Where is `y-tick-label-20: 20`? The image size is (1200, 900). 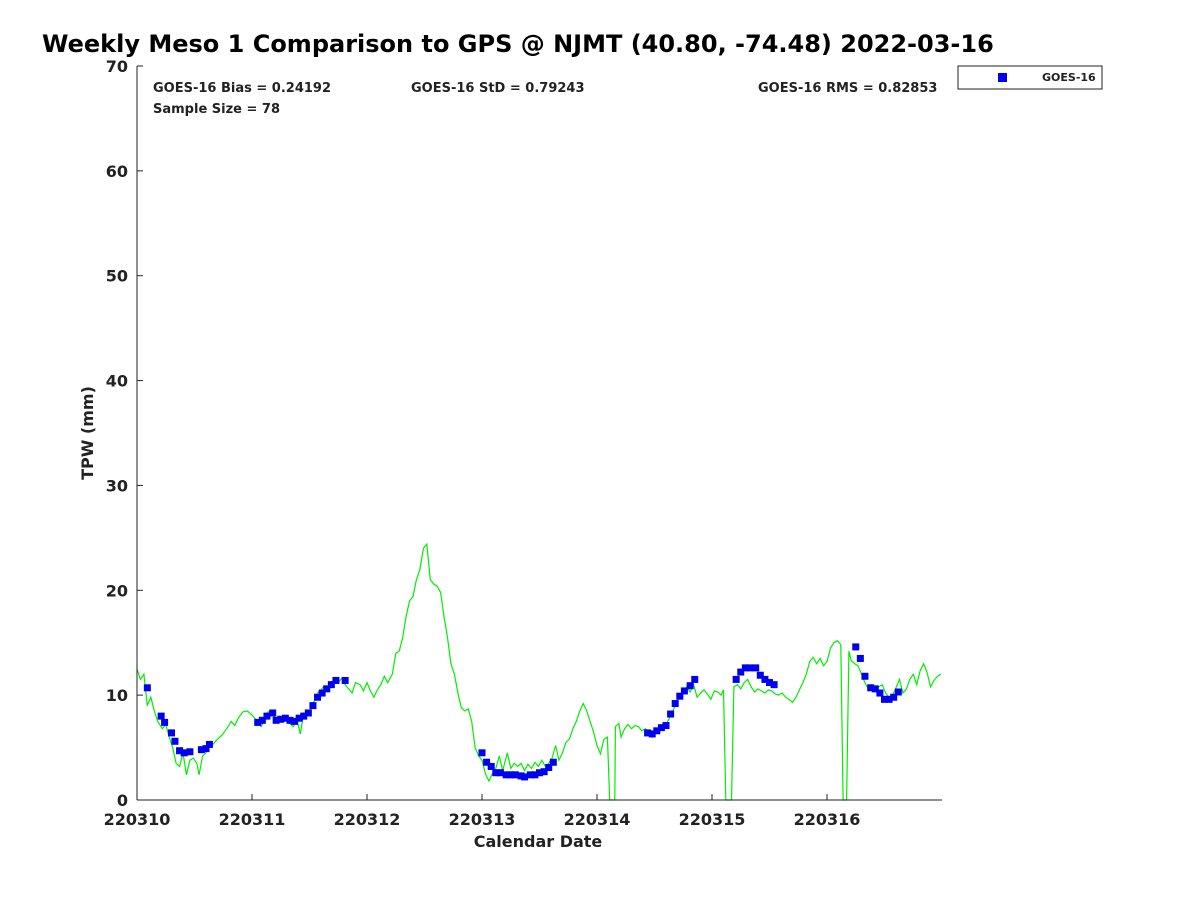
y-tick-label-20: 20 is located at coordinates (117, 590).